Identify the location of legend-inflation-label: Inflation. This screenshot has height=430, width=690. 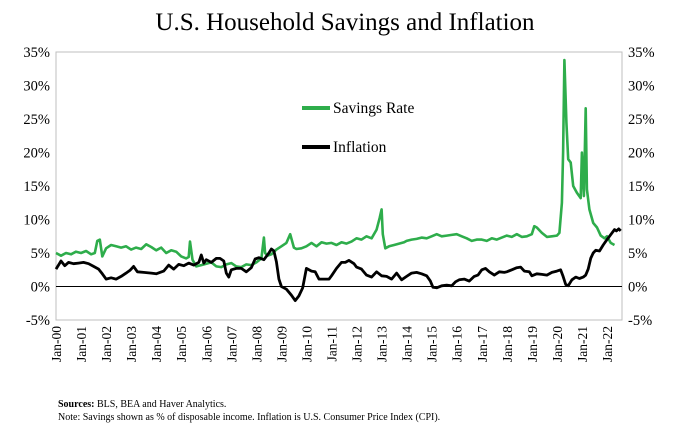
(360, 147).